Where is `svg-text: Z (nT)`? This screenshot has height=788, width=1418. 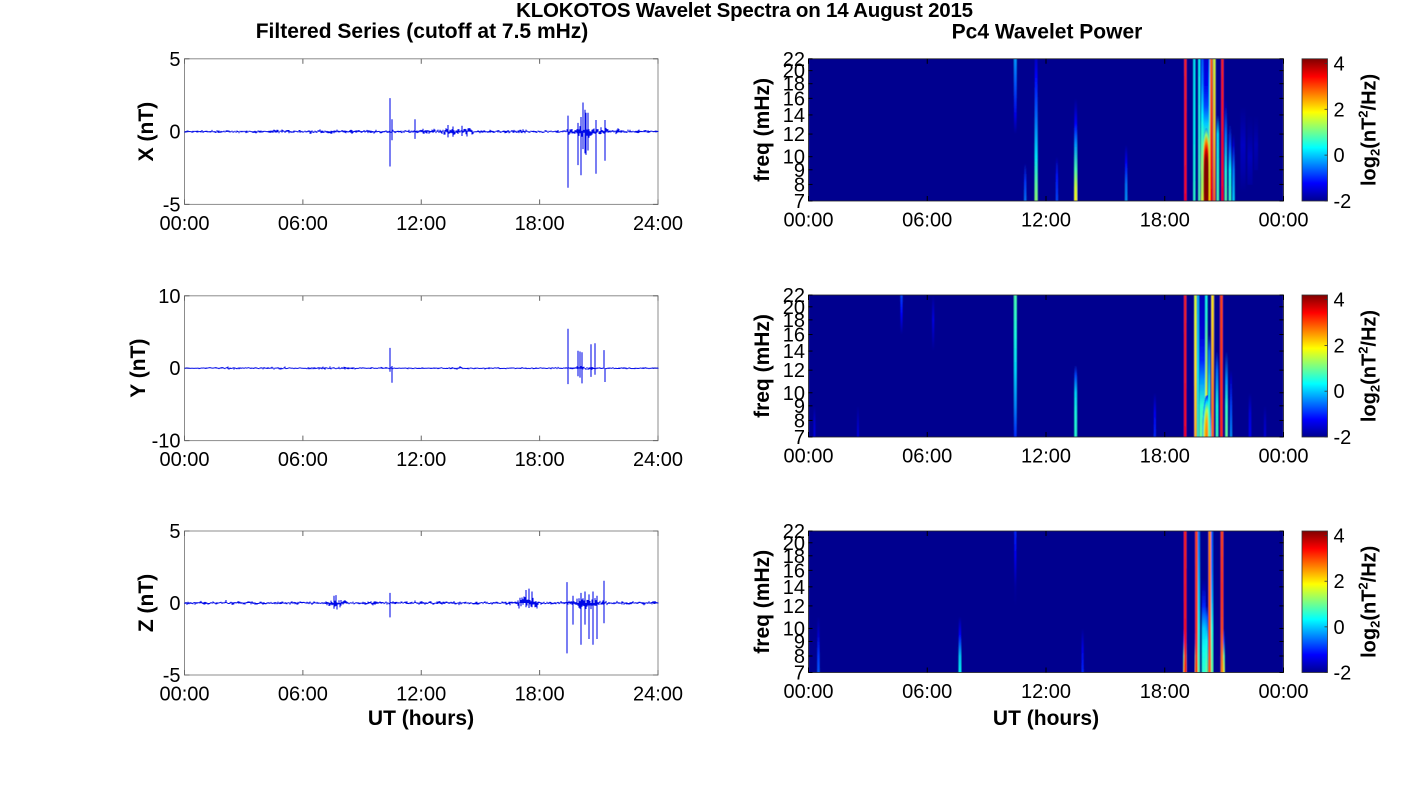 svg-text: Z (nT) is located at coordinates (146, 603).